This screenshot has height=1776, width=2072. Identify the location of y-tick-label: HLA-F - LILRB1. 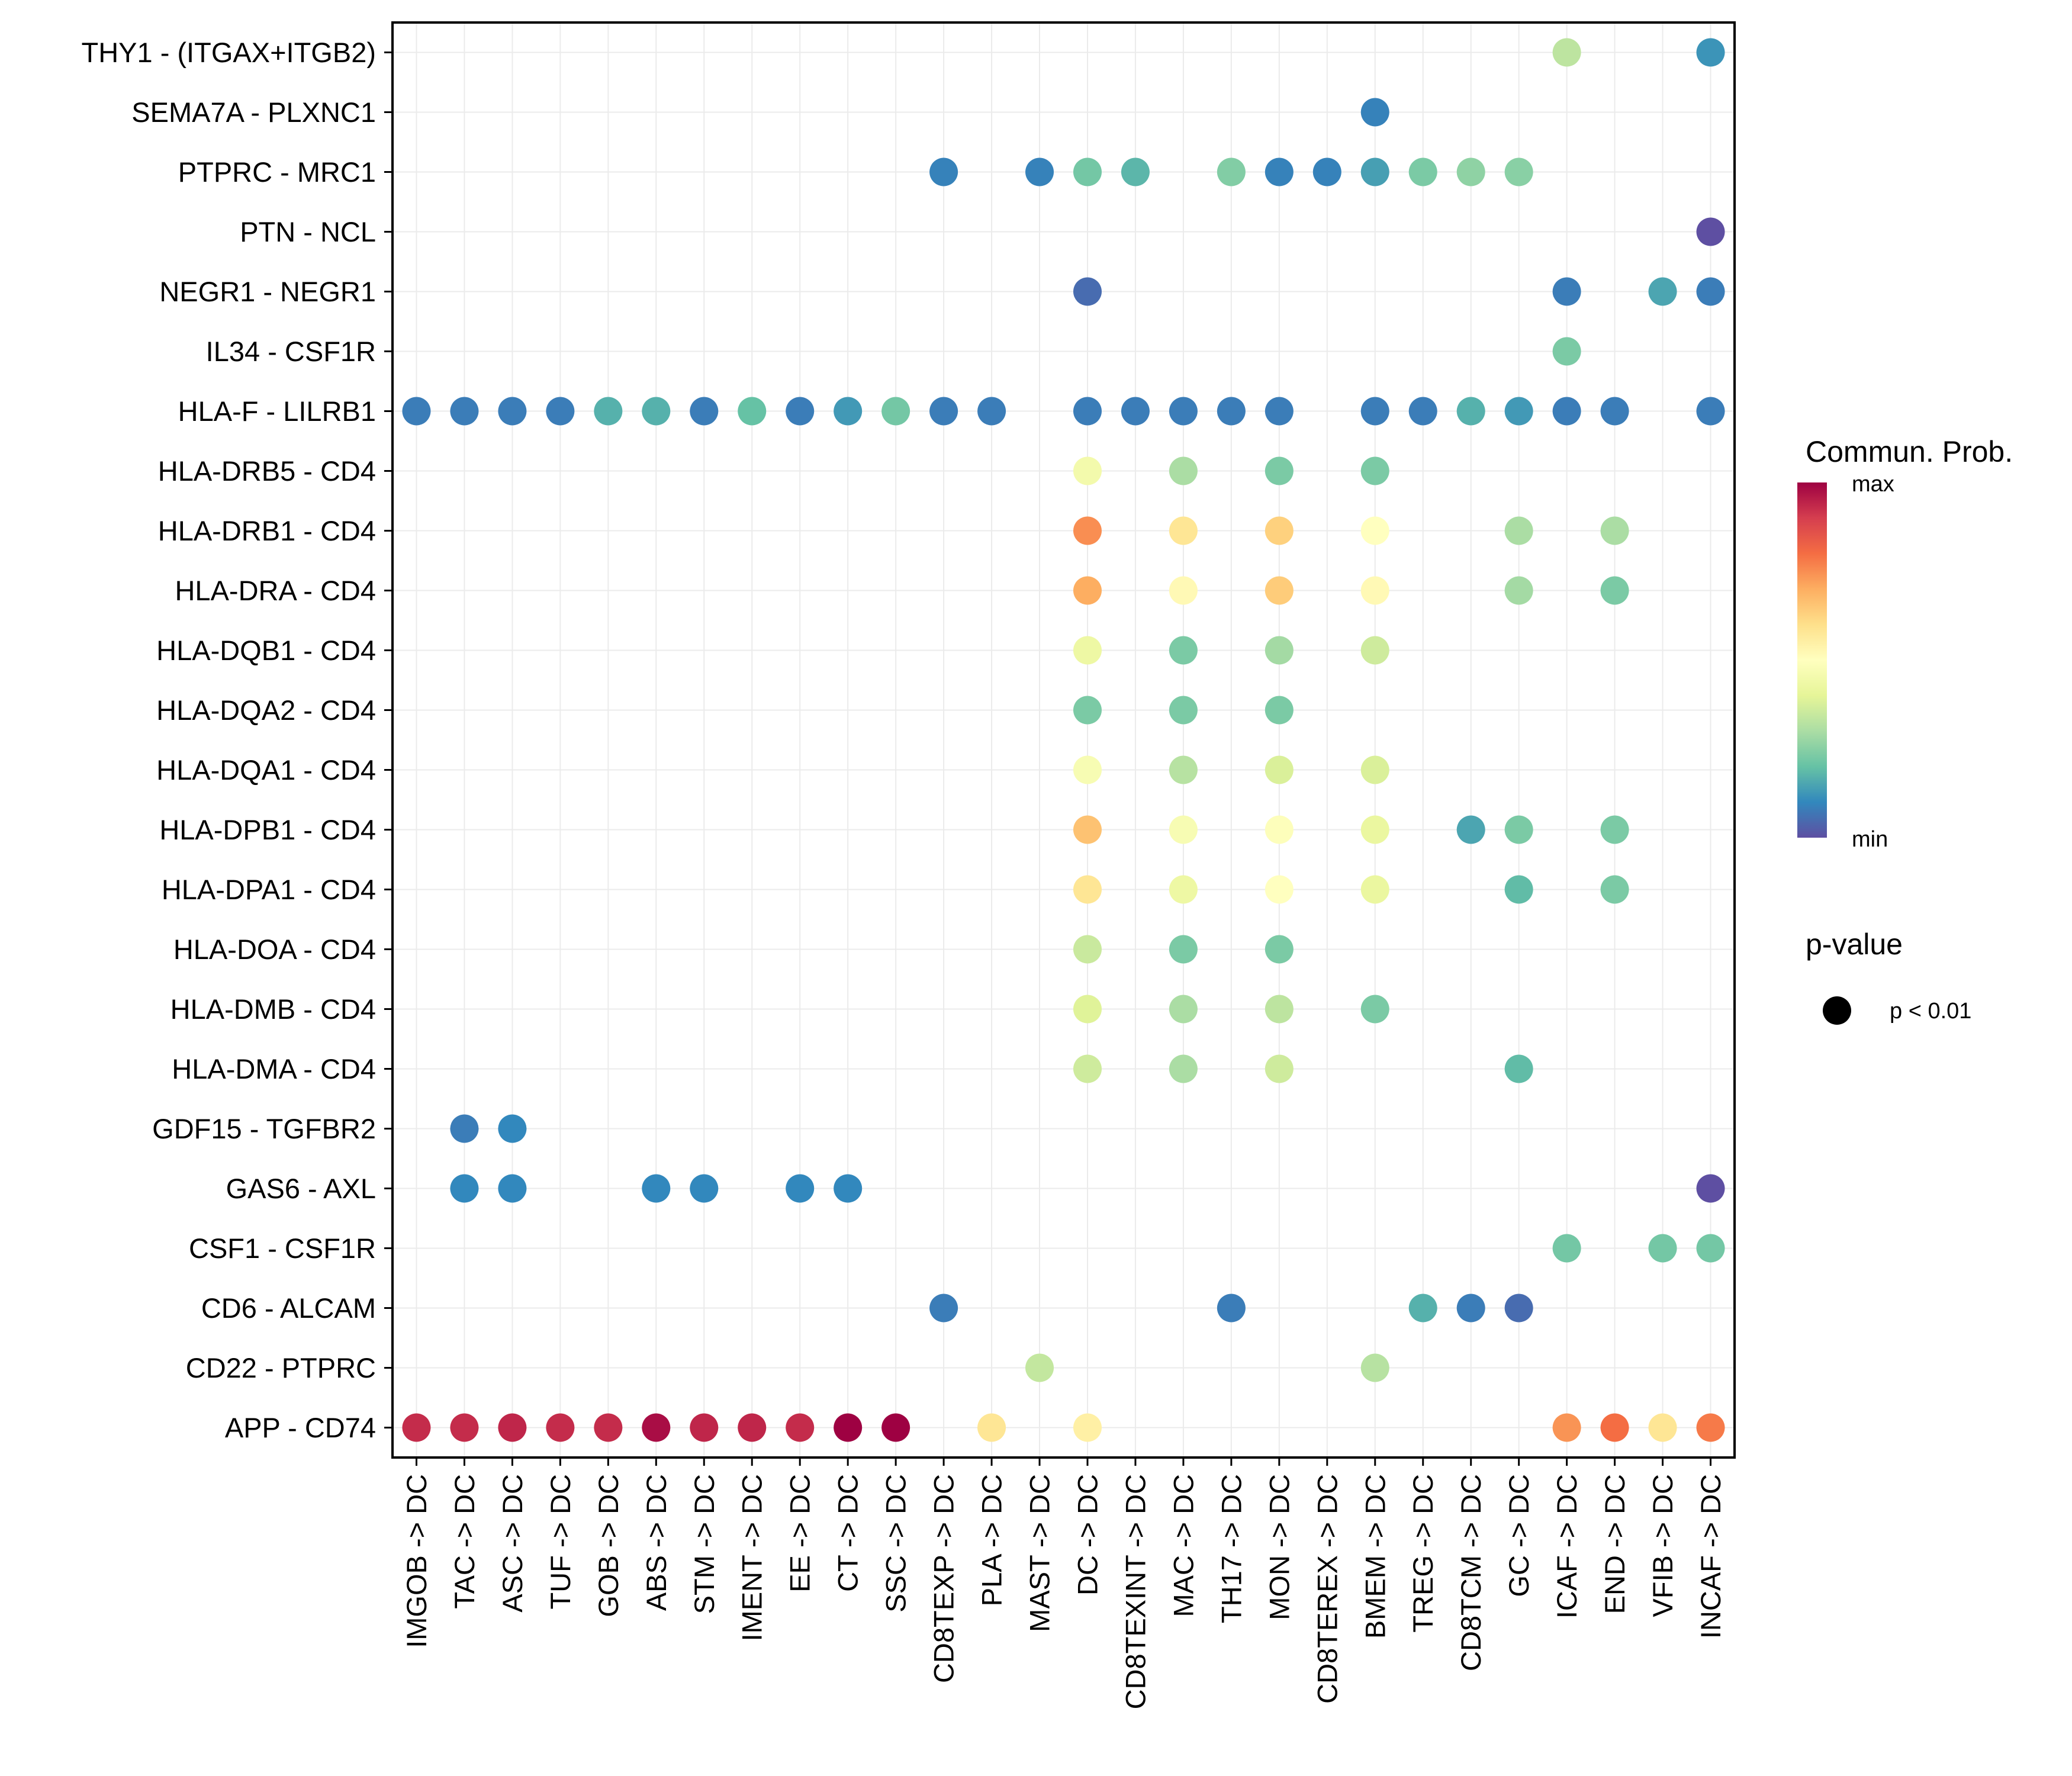
(277, 411).